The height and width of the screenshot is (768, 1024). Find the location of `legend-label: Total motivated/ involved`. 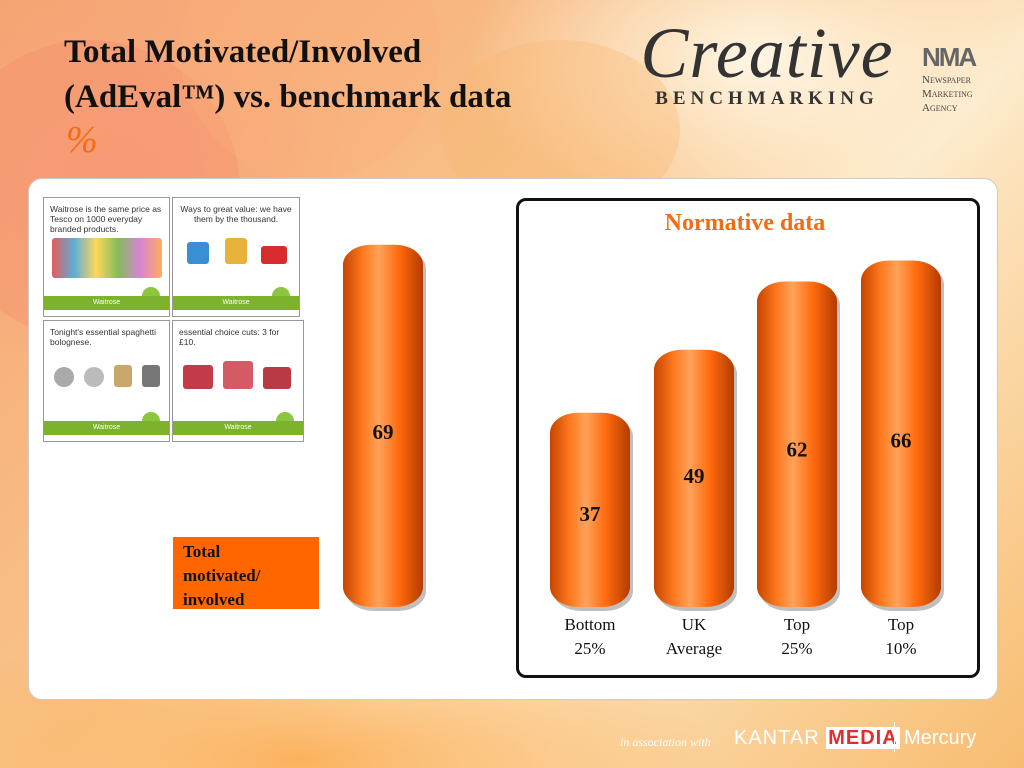

legend-label: Total motivated/ involved is located at coordinates (222, 575).